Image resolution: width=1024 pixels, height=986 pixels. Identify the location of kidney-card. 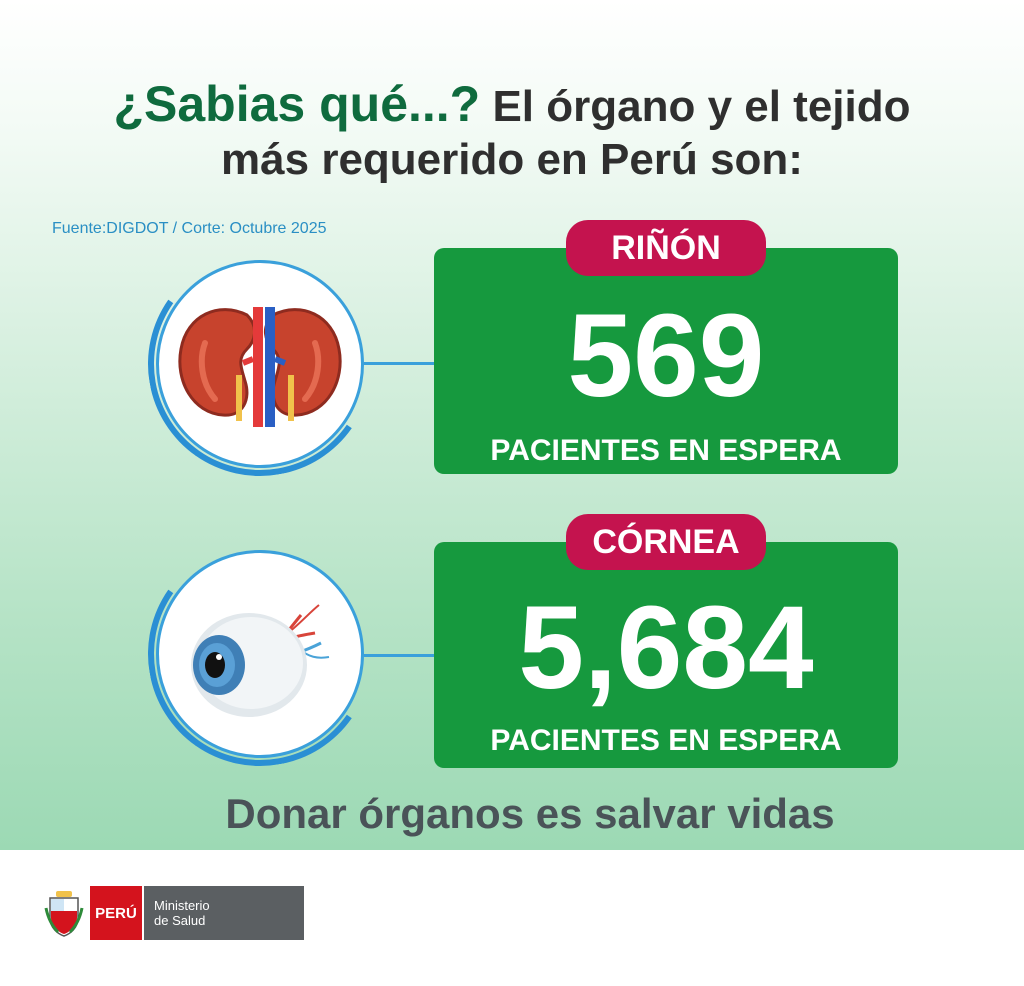
(666, 361).